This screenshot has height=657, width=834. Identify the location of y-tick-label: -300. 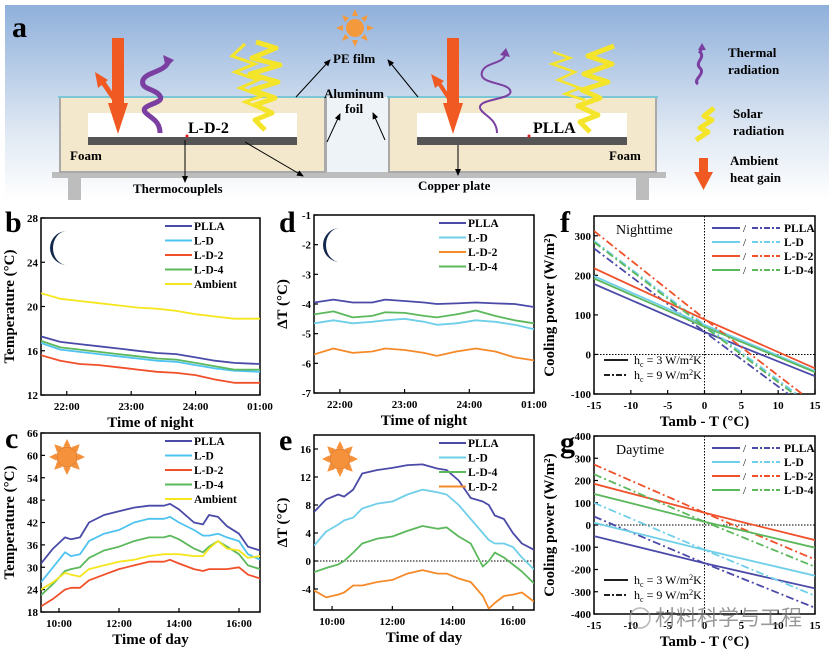
(581, 593).